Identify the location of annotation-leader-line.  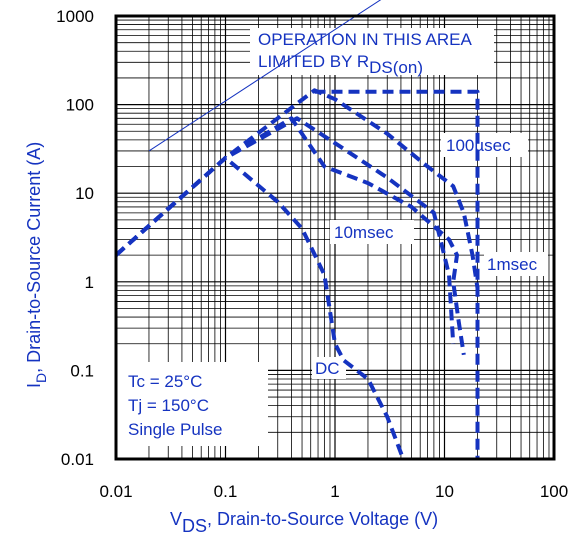
(265, 76).